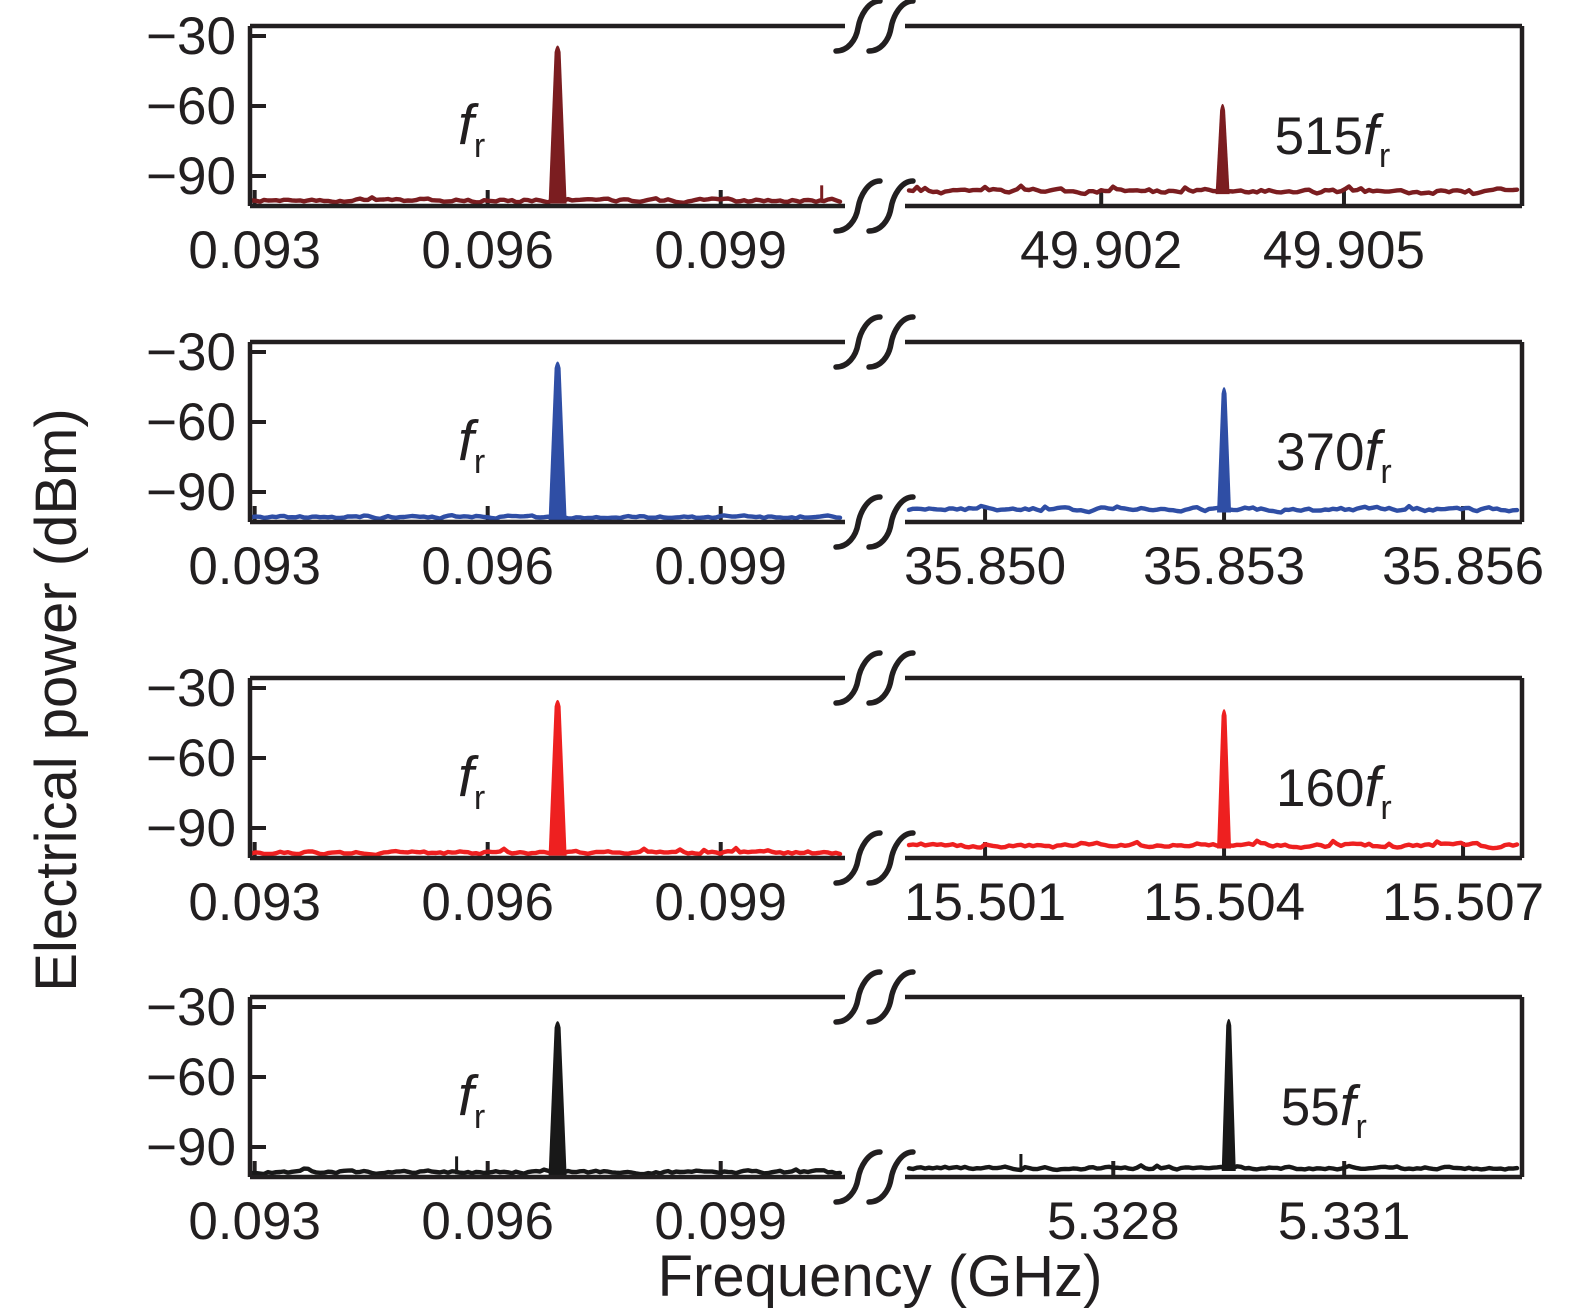 This screenshot has height=1312, width=1575. Describe the element at coordinates (1324, 1110) in the screenshot. I see `harmonic-annotation: 55fr` at that location.